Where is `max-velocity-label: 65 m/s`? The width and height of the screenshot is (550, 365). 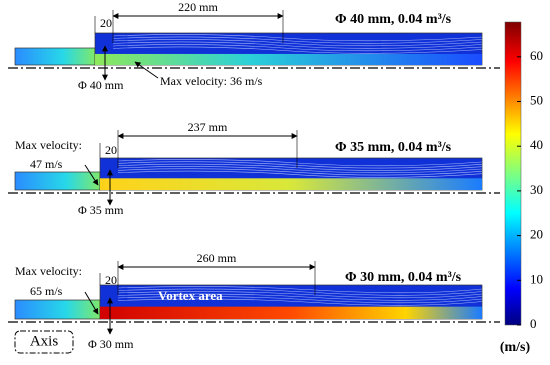
max-velocity-label: 65 m/s is located at coordinates (46, 291).